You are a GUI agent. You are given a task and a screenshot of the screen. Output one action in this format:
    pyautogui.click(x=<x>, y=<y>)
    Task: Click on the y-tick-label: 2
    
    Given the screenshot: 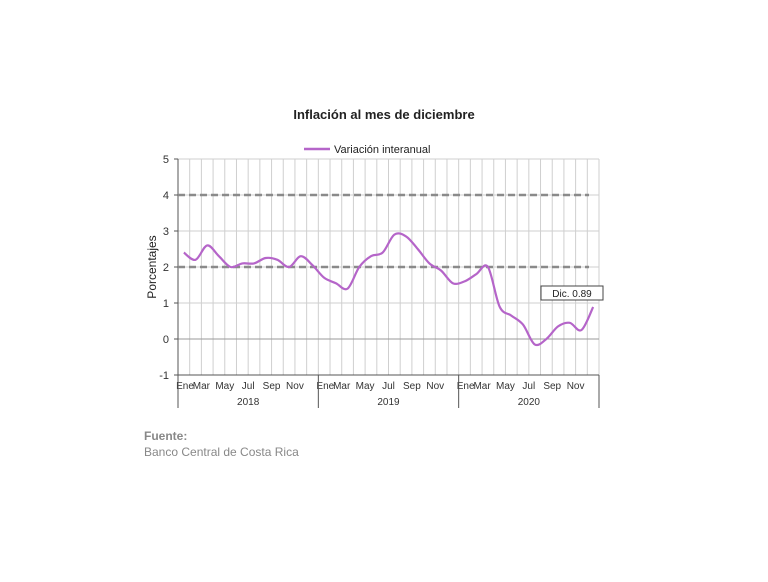 What is the action you would take?
    pyautogui.click(x=166, y=268)
    